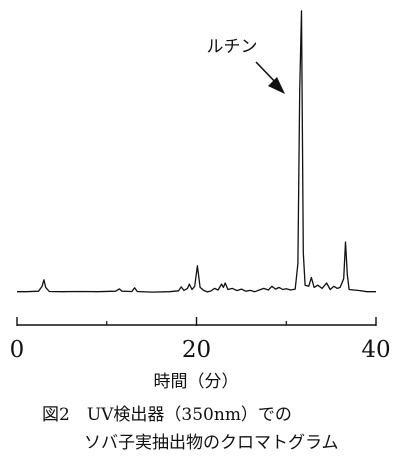 The image size is (400, 469). I want to click on x-axis: 0 20 40, so click(200, 340).